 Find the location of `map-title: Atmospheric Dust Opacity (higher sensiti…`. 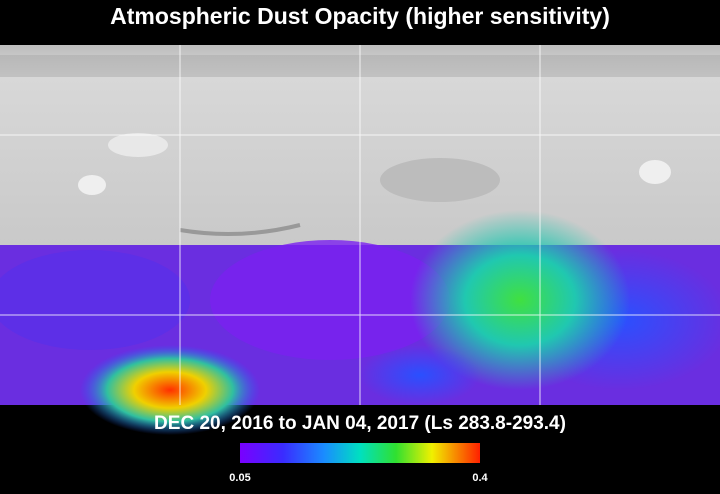

map-title: Atmospheric Dust Opacity (higher sensiti… is located at coordinates (360, 16).